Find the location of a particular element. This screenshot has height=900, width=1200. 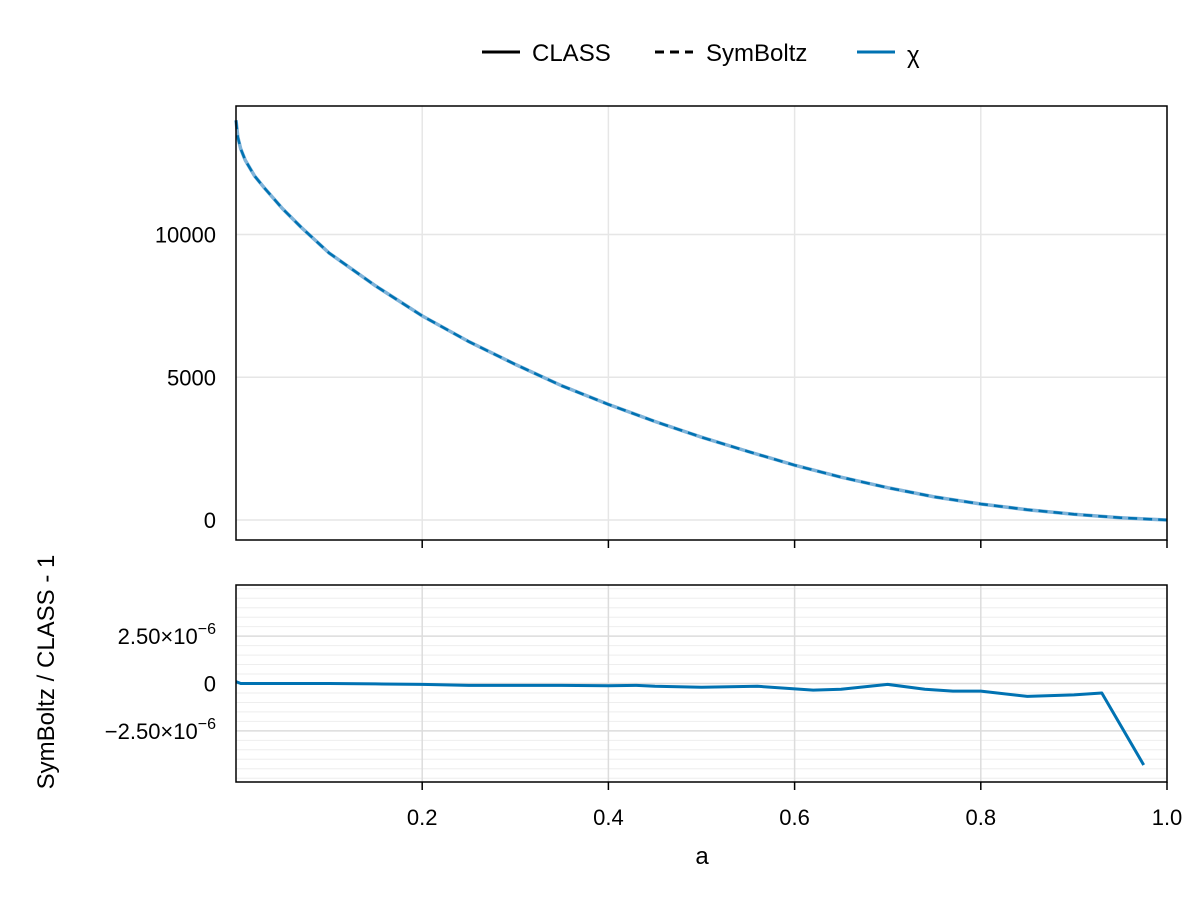

bottom-x-tick-label: 0.2 is located at coordinates (422, 817).